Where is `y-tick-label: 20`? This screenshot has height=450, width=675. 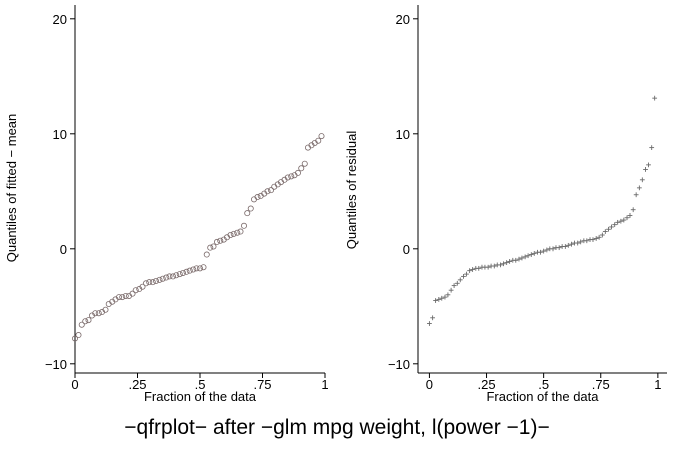
y-tick-label: 20 is located at coordinates (60, 19).